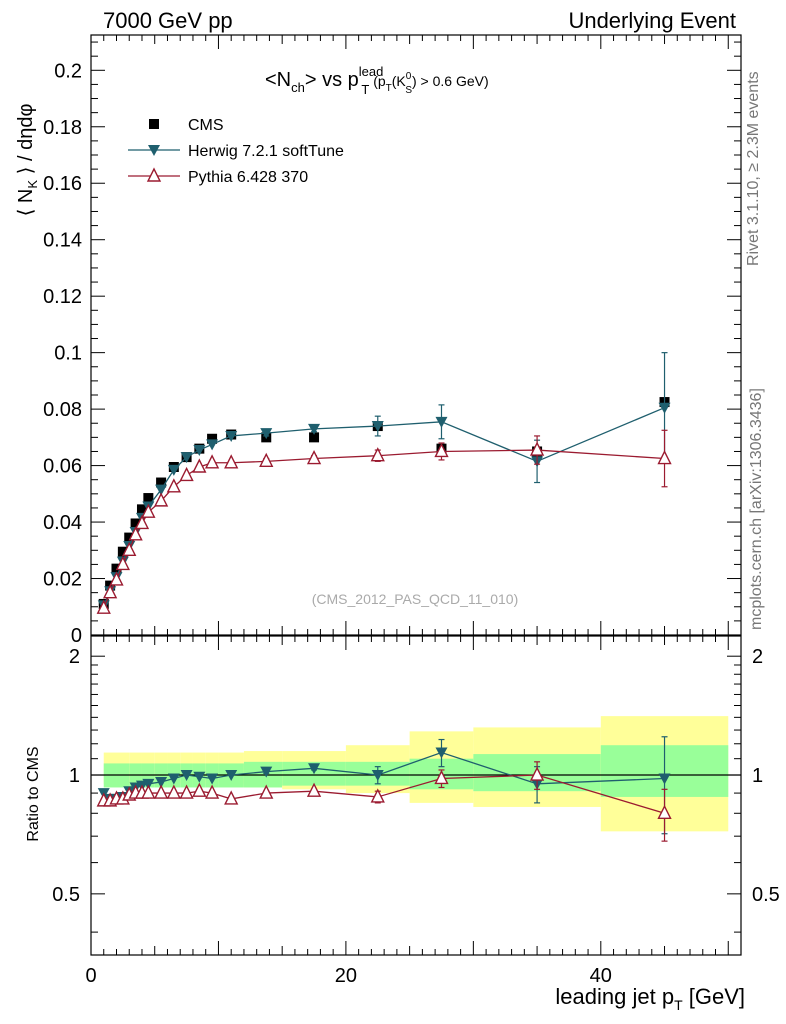 Image resolution: width=786 pixels, height=1024 pixels. What do you see at coordinates (68, 354) in the screenshot?
I see `y-tick-label: 0.1` at bounding box center [68, 354].